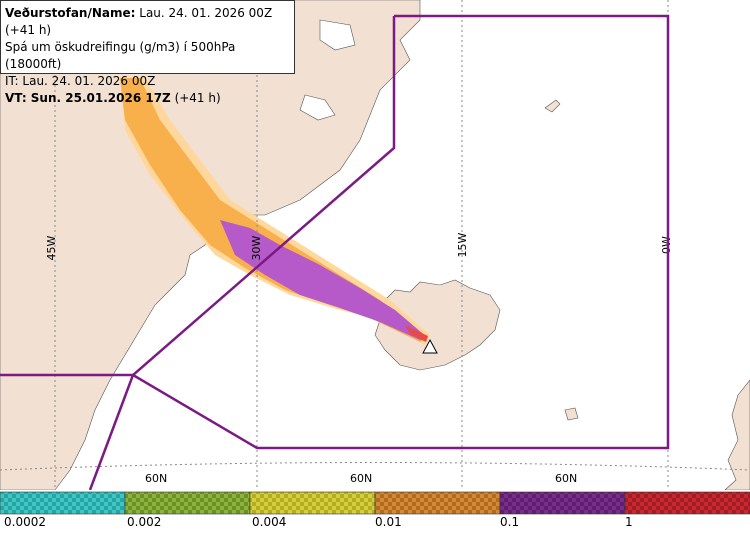 Image resolution: width=750 pixels, height=536 pixels. Describe the element at coordinates (139, 21) in the screenshot. I see `name-value: Lau. 24. 01. 2026 00Z (+41 h)` at that location.